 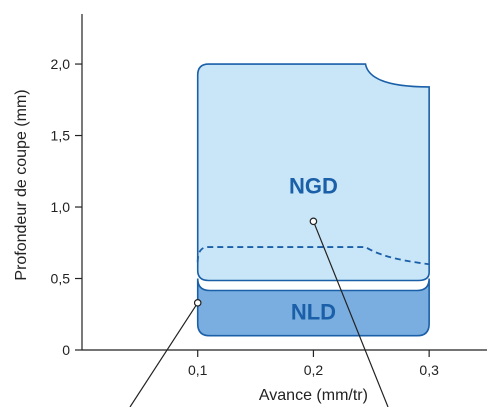 I want to click on y-tick-label: 0, so click(x=66, y=350).